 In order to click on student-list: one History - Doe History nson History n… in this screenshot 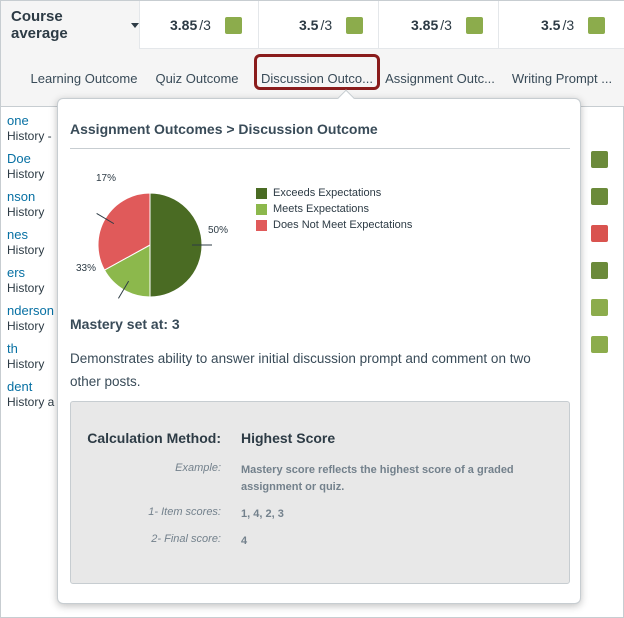, I will do `click(29, 260)`.